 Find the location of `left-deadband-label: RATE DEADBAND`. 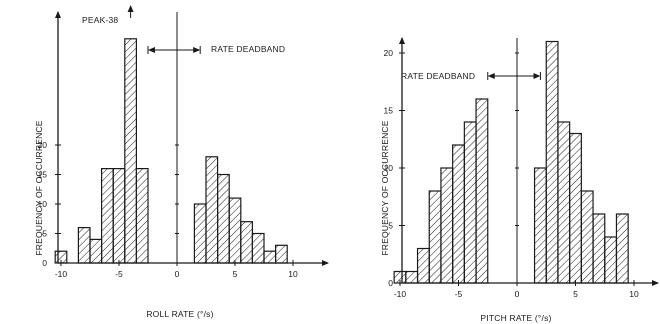

left-deadband-label: RATE DEADBAND is located at coordinates (248, 49).